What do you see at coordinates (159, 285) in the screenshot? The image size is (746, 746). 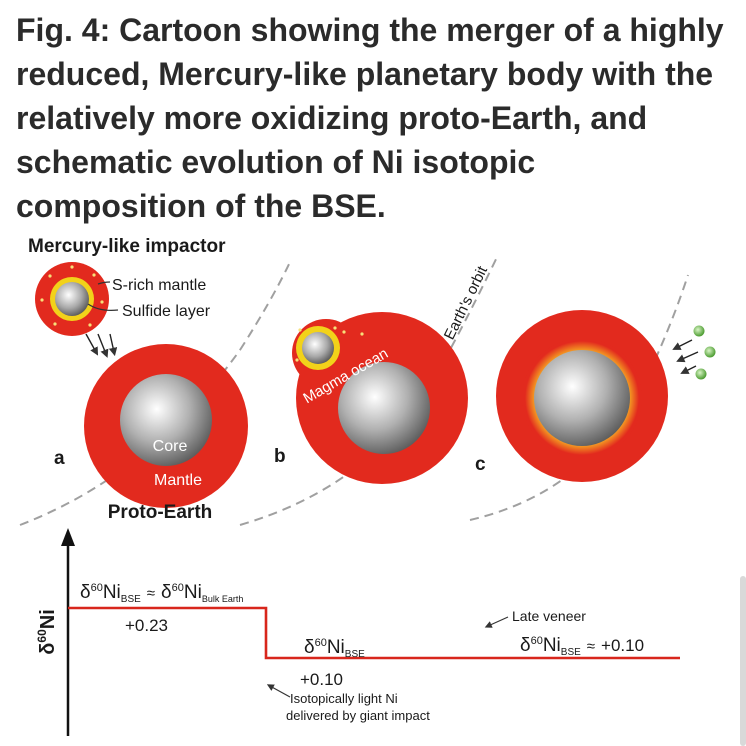 I see `s-rich-mantle-label: S-rich mantle` at bounding box center [159, 285].